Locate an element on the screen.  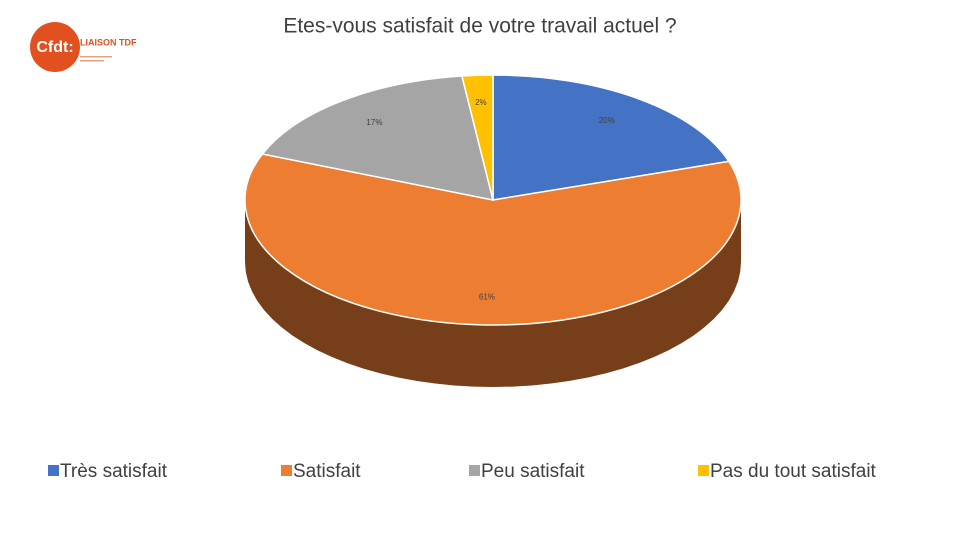
logo-circle is located at coordinates (55, 47).